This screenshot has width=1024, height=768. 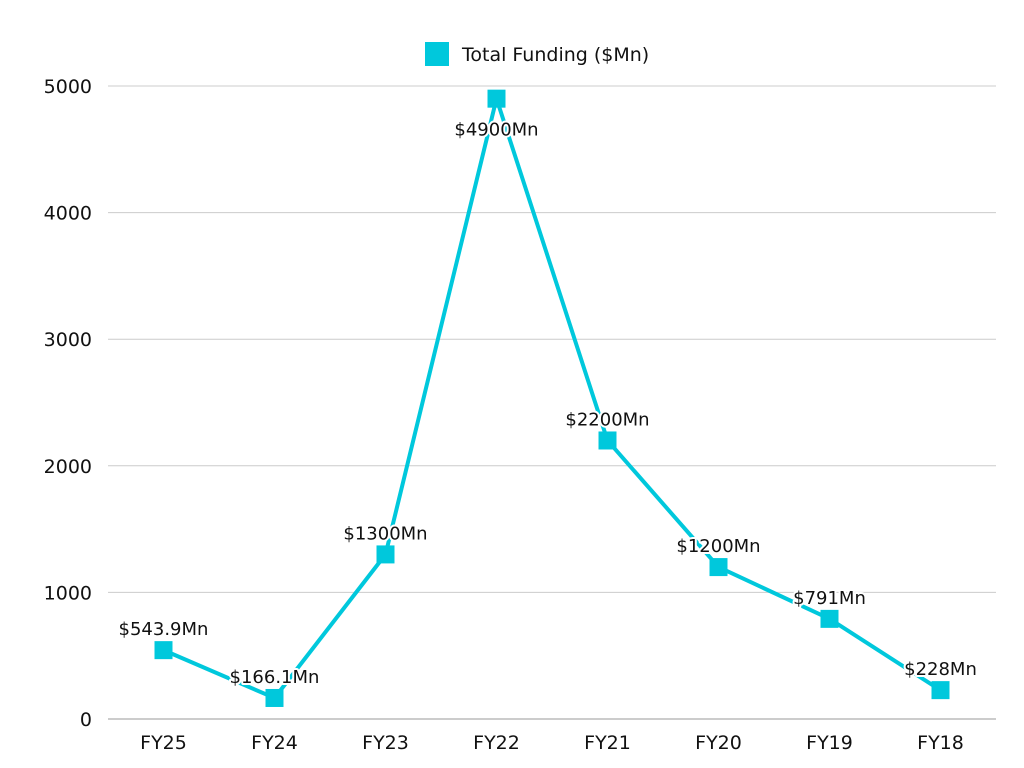 I want to click on data-point-FY21, so click(x=607, y=440).